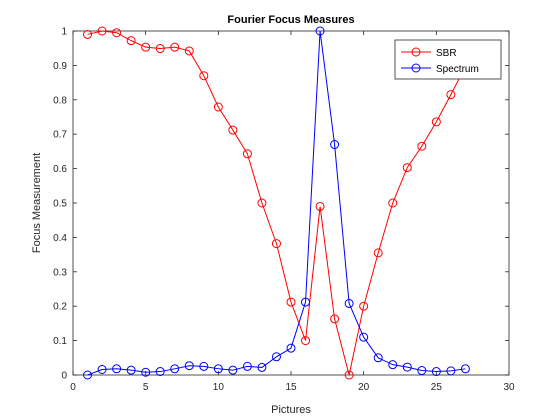 This screenshot has width=560, height=420. What do you see at coordinates (64, 32) in the screenshot?
I see `y-tick-label: 1` at bounding box center [64, 32].